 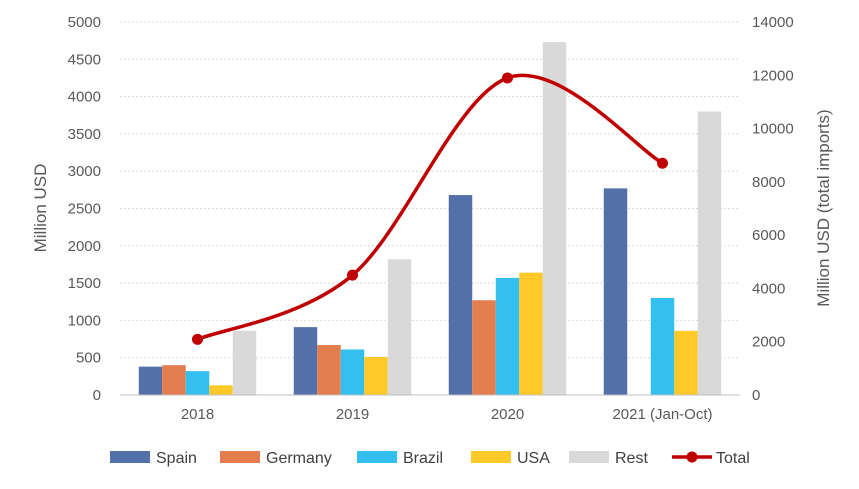 I want to click on y-tick-label-left: 1500, so click(x=84, y=283).